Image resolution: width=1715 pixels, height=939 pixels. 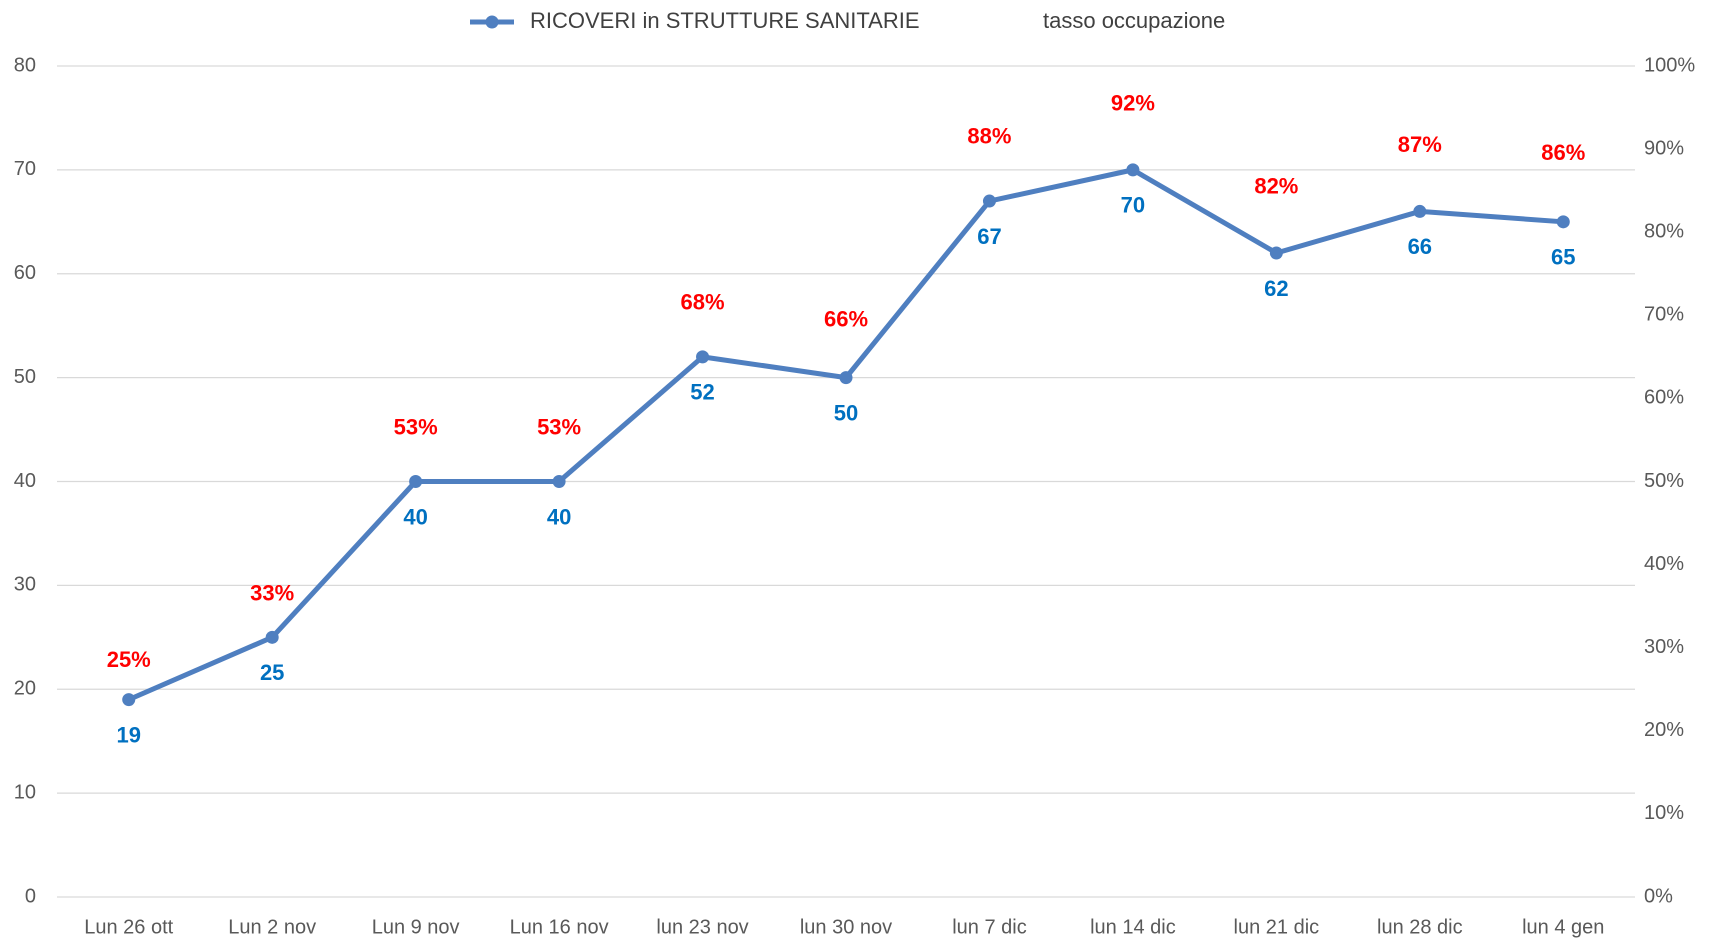 I want to click on y-tick-label: 0, so click(x=30, y=896).